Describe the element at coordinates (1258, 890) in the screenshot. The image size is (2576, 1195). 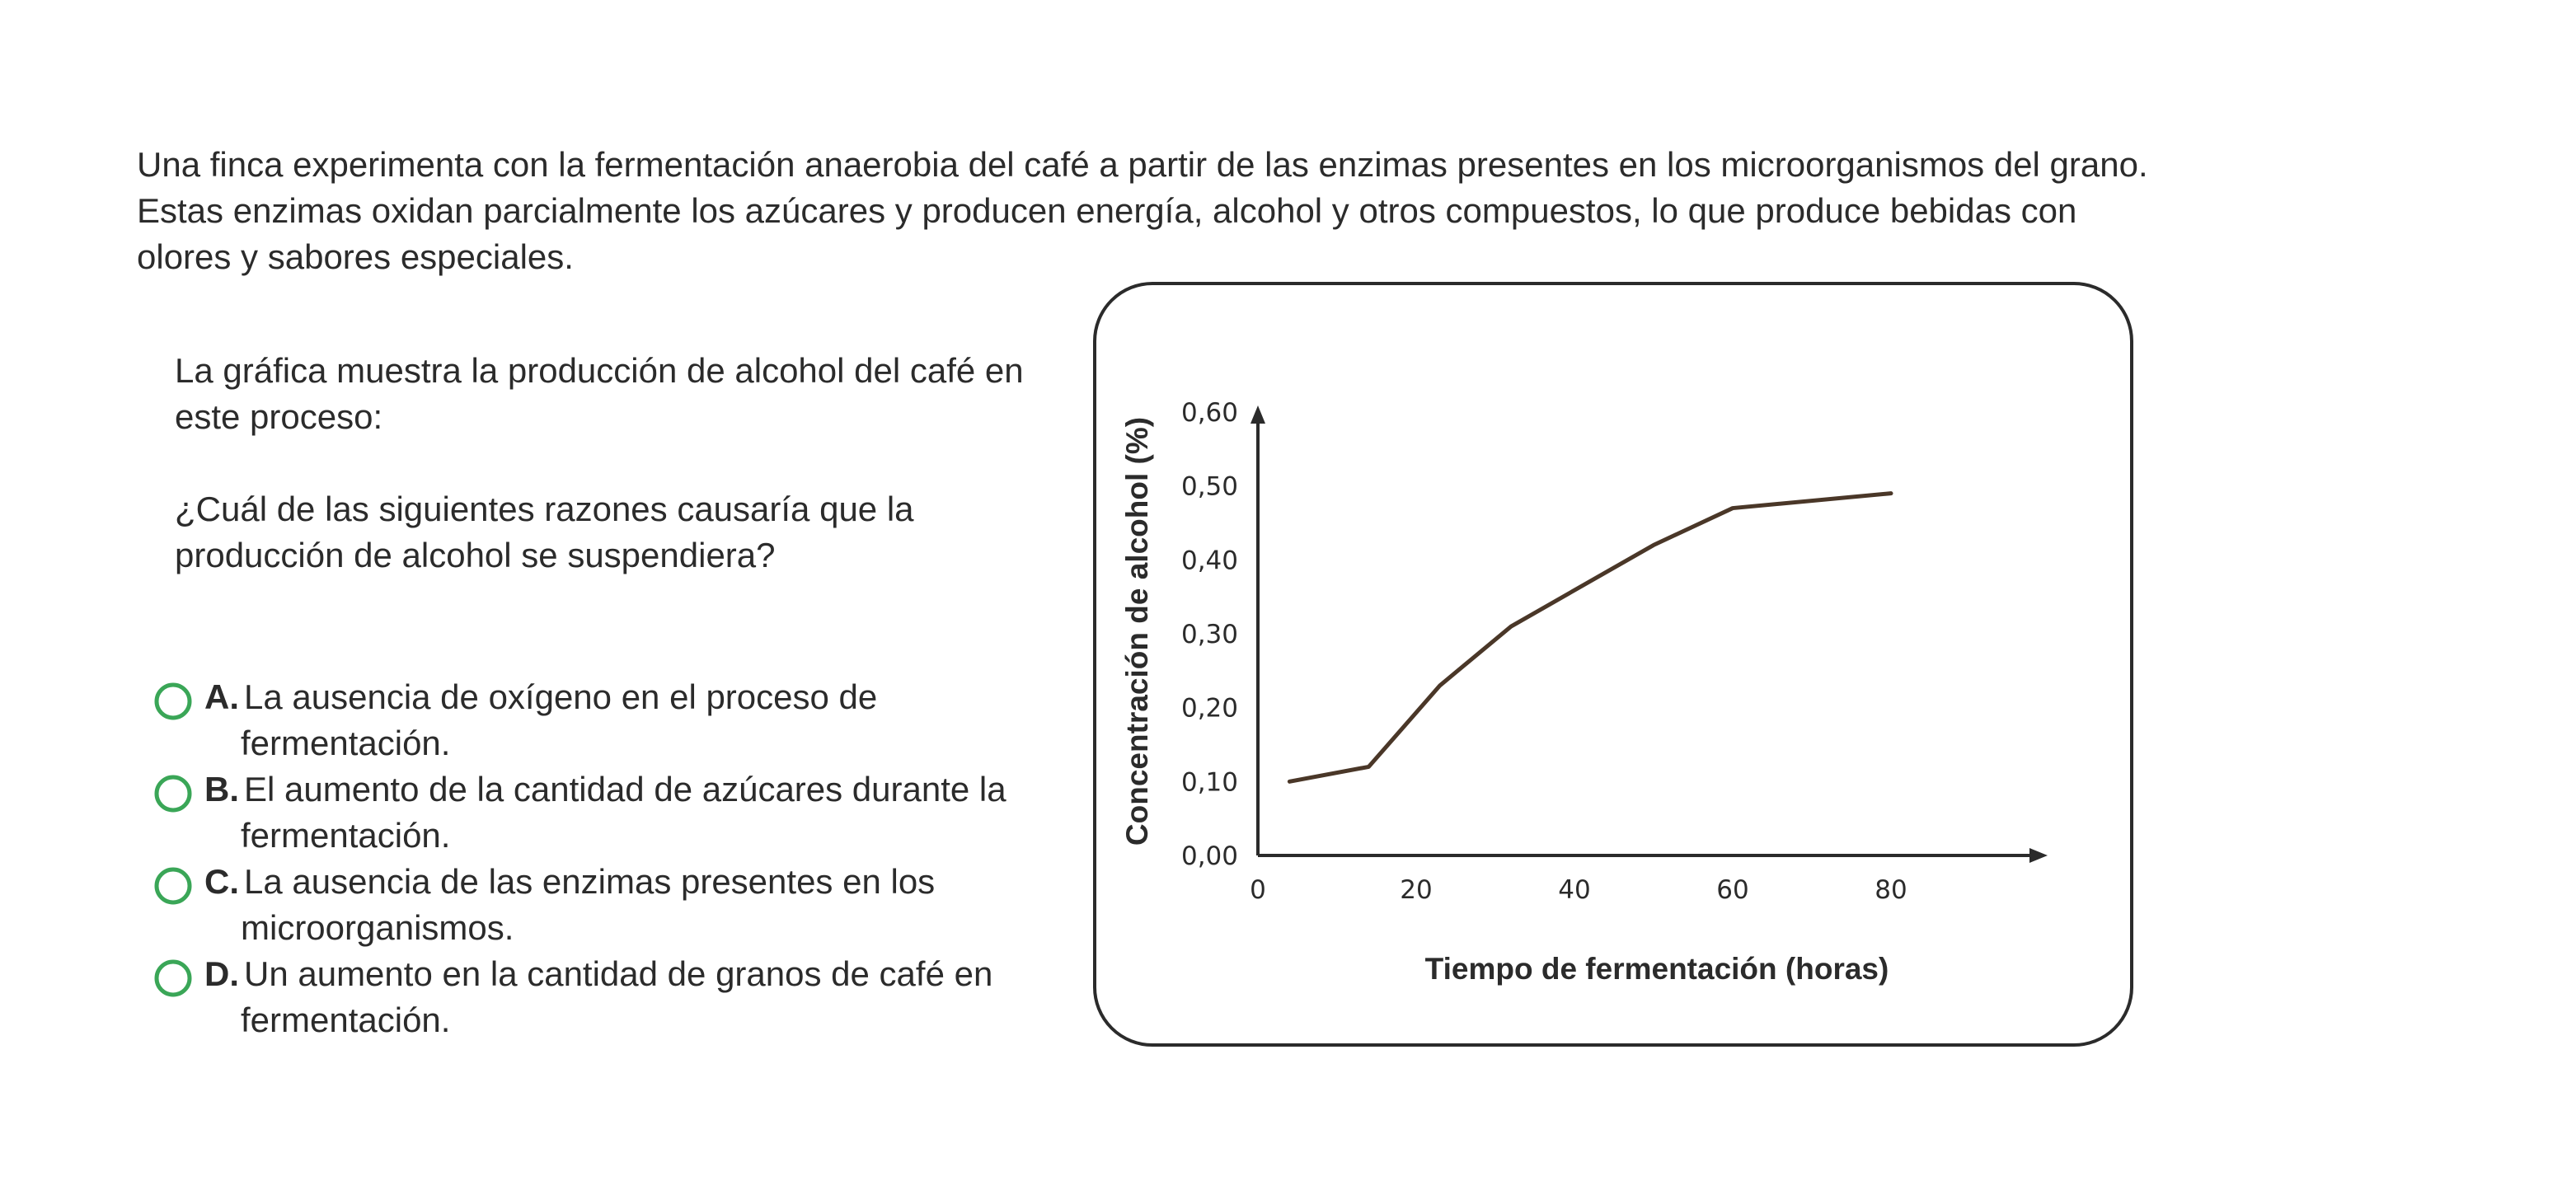
I see `x-tick-label: 0` at that location.